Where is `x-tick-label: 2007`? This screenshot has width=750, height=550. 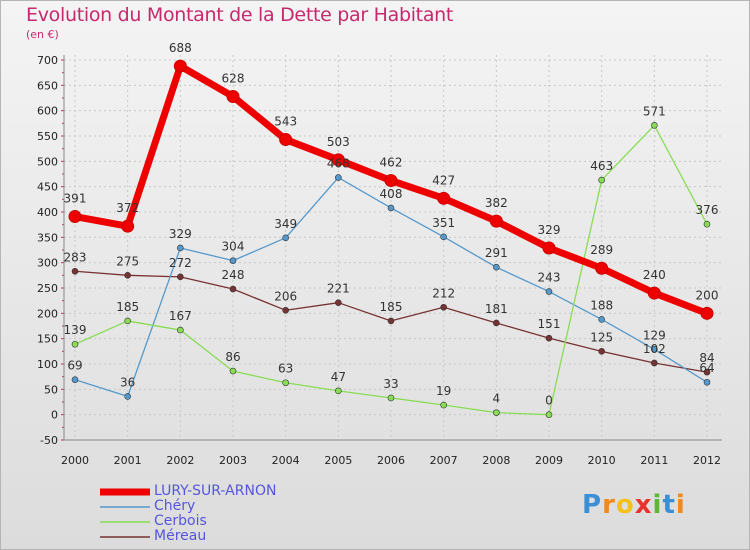
x-tick-label: 2007 is located at coordinates (444, 460).